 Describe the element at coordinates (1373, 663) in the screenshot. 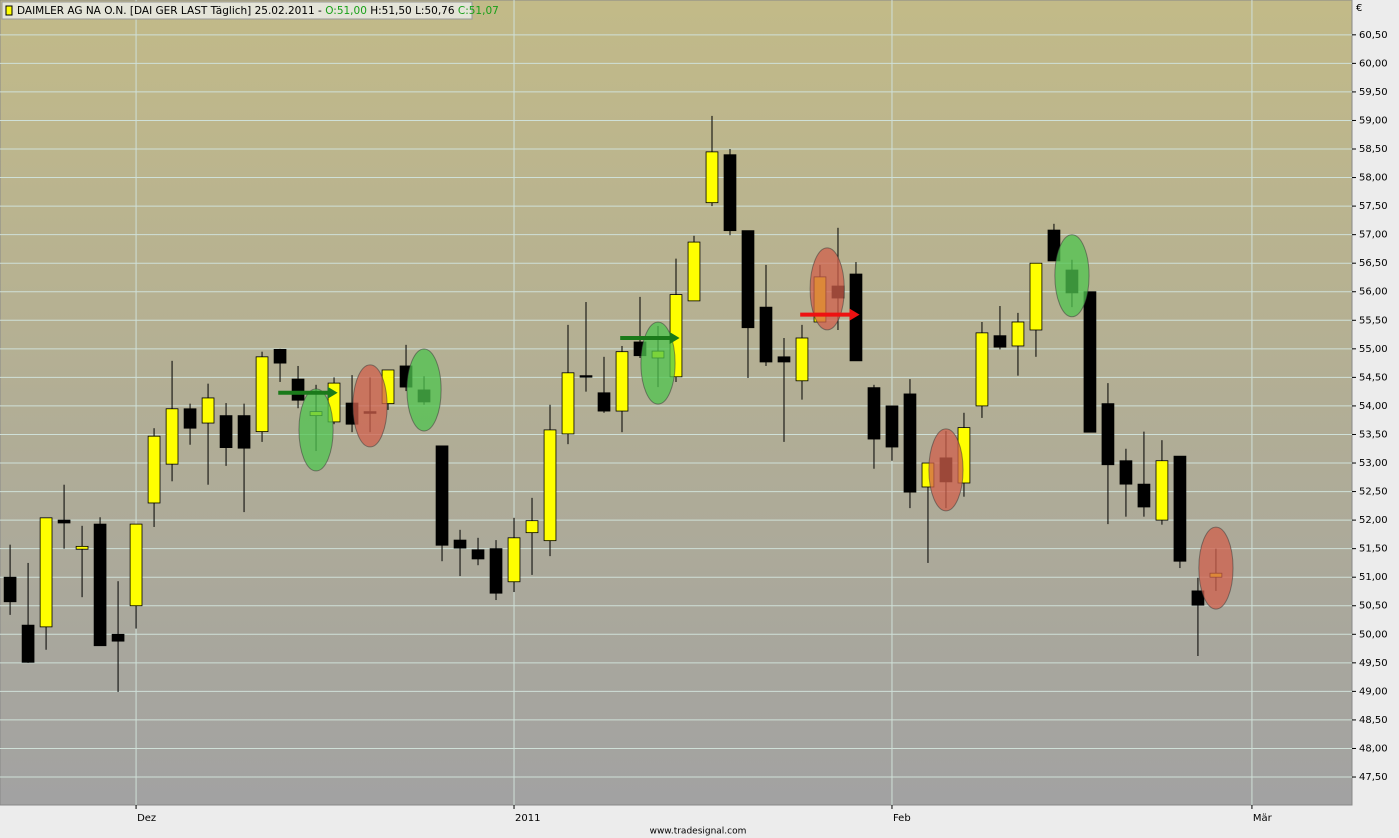

I see `y-tick-label: 49,50` at that location.